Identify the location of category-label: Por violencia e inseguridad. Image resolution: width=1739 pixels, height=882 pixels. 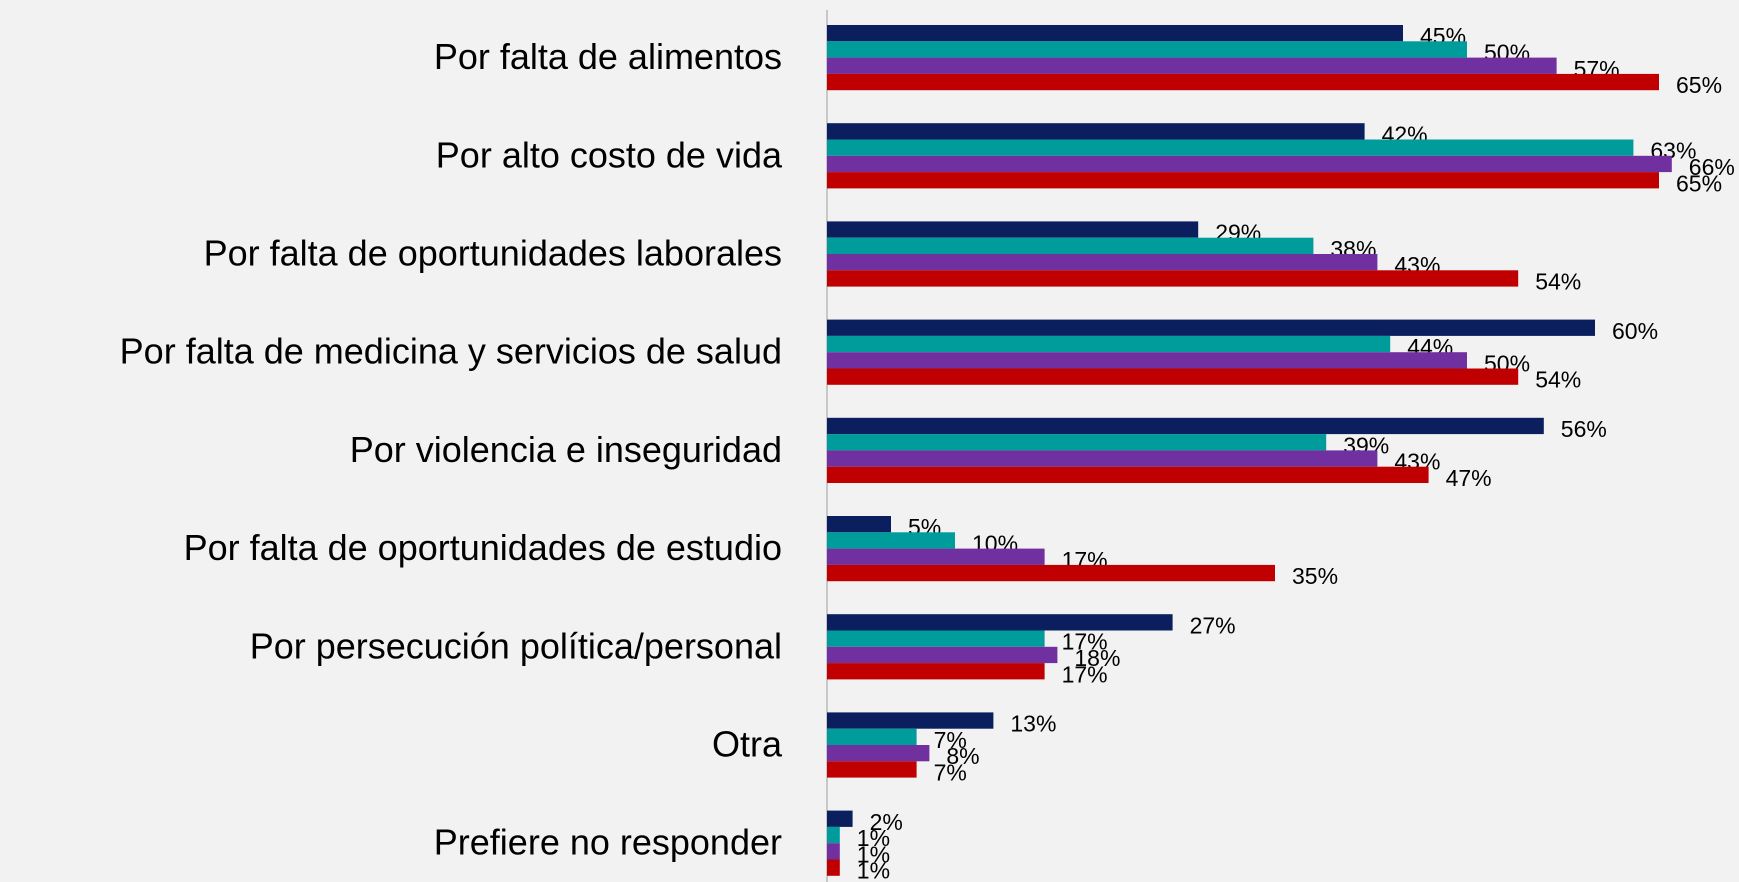
(566, 449).